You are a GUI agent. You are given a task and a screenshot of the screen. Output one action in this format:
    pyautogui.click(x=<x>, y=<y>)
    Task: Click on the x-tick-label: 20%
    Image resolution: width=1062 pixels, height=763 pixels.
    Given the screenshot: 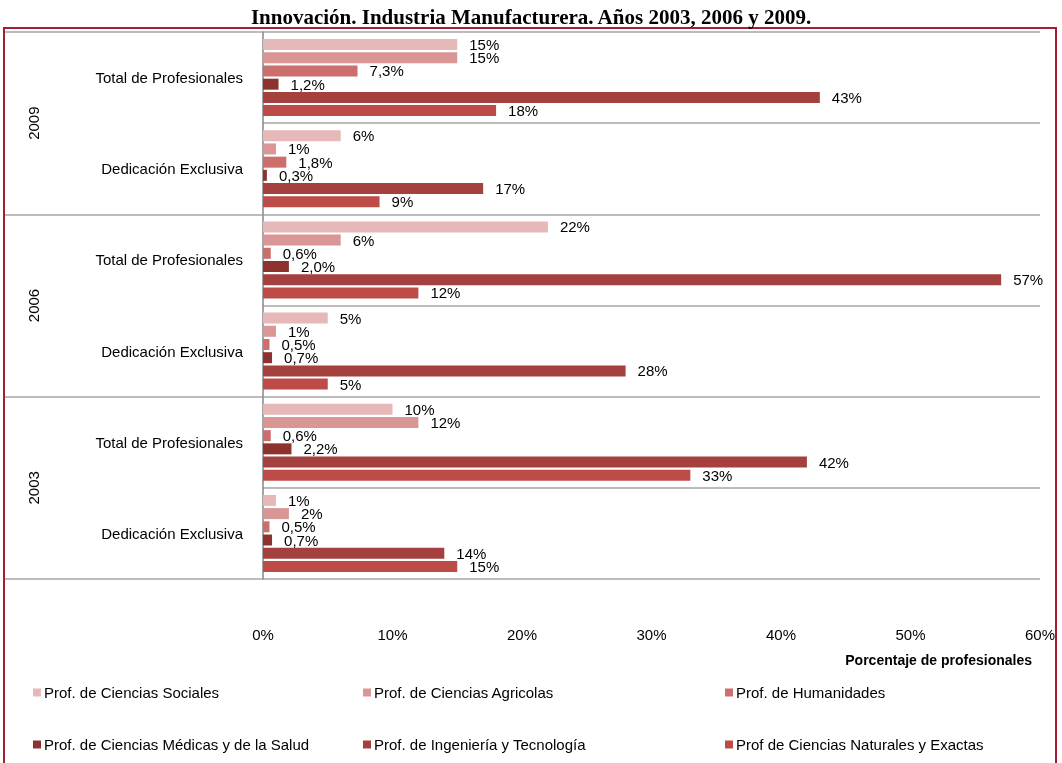 What is the action you would take?
    pyautogui.click(x=522, y=634)
    